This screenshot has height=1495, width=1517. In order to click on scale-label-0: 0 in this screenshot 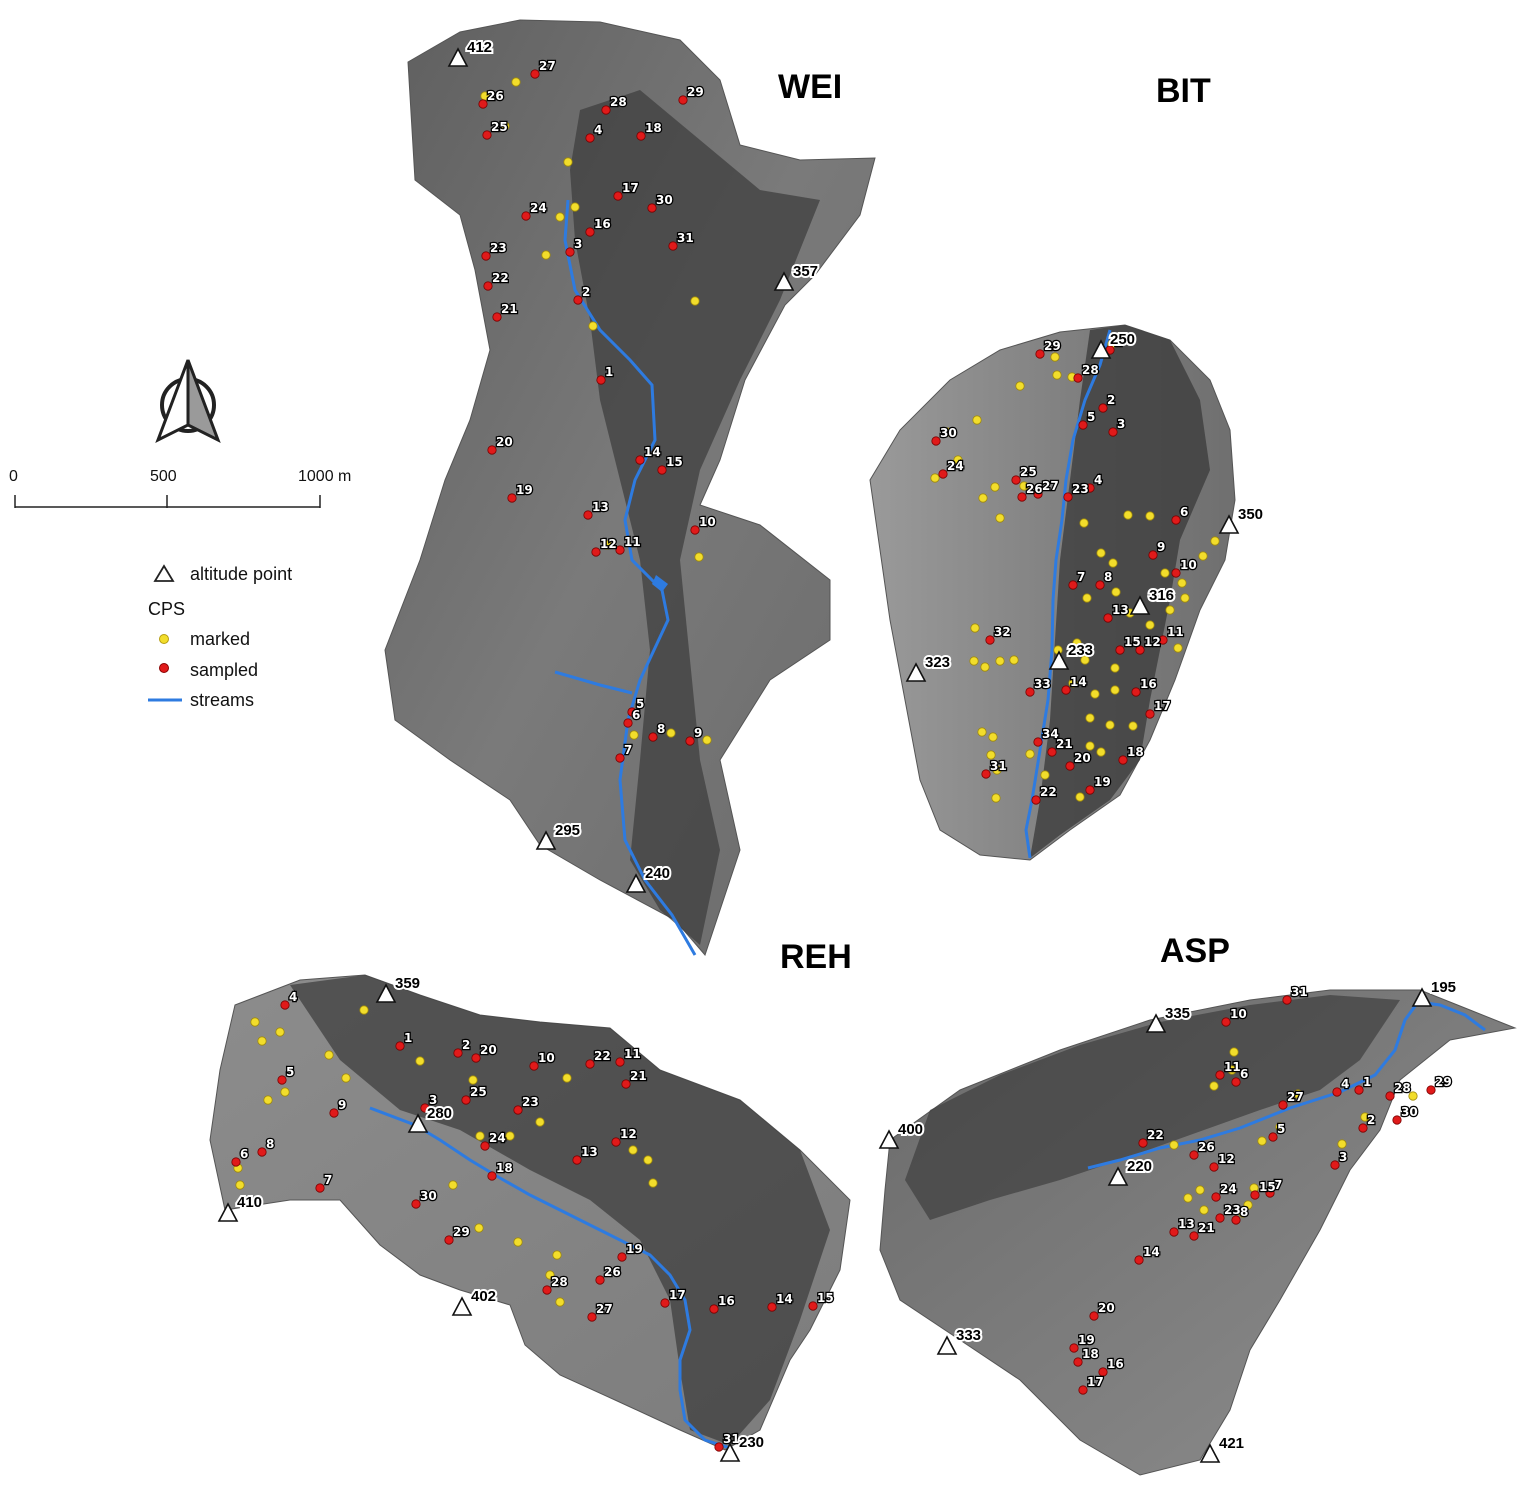, I will do `click(13, 476)`.